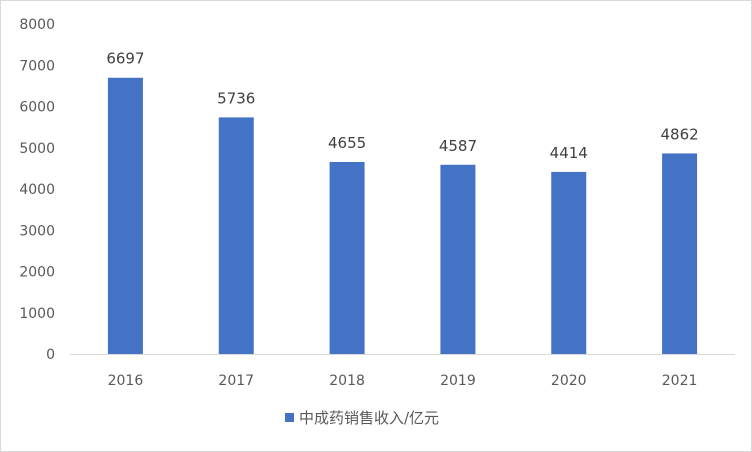  I want to click on x-axis: 2016 2017 2018 2019 2020 2021, so click(403, 381).